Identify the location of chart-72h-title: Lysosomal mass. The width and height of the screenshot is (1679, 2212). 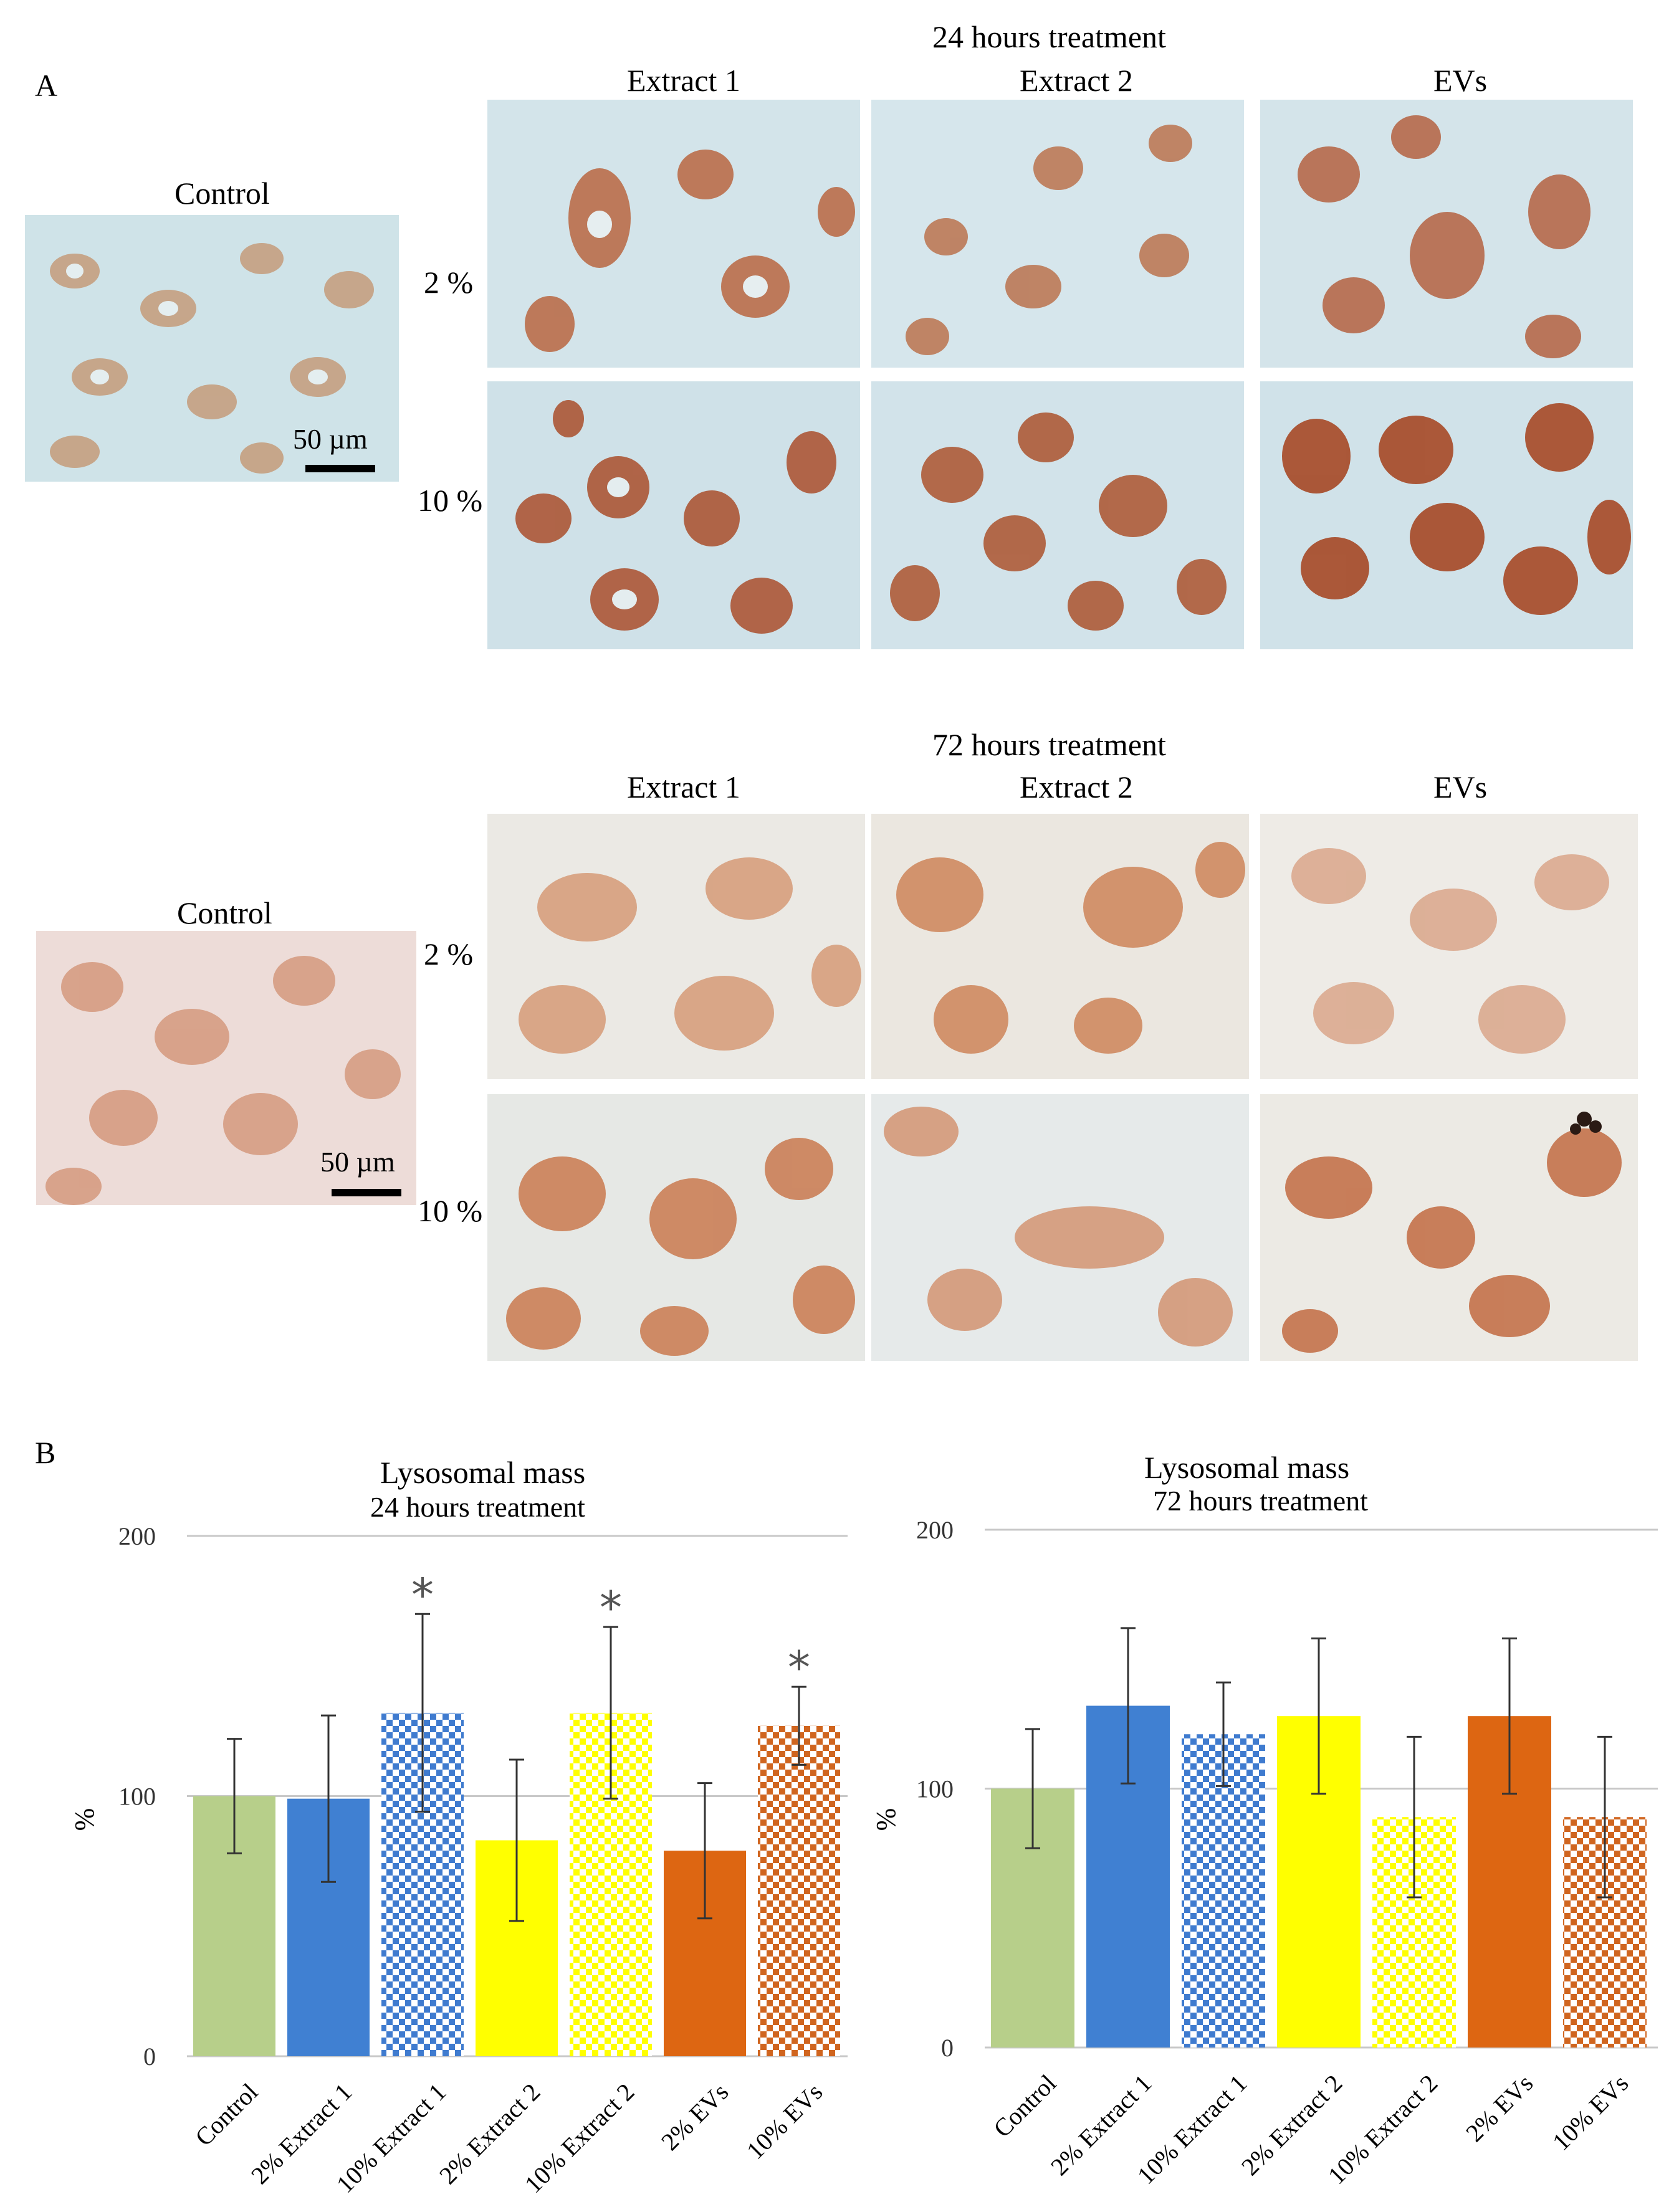
(1247, 1468).